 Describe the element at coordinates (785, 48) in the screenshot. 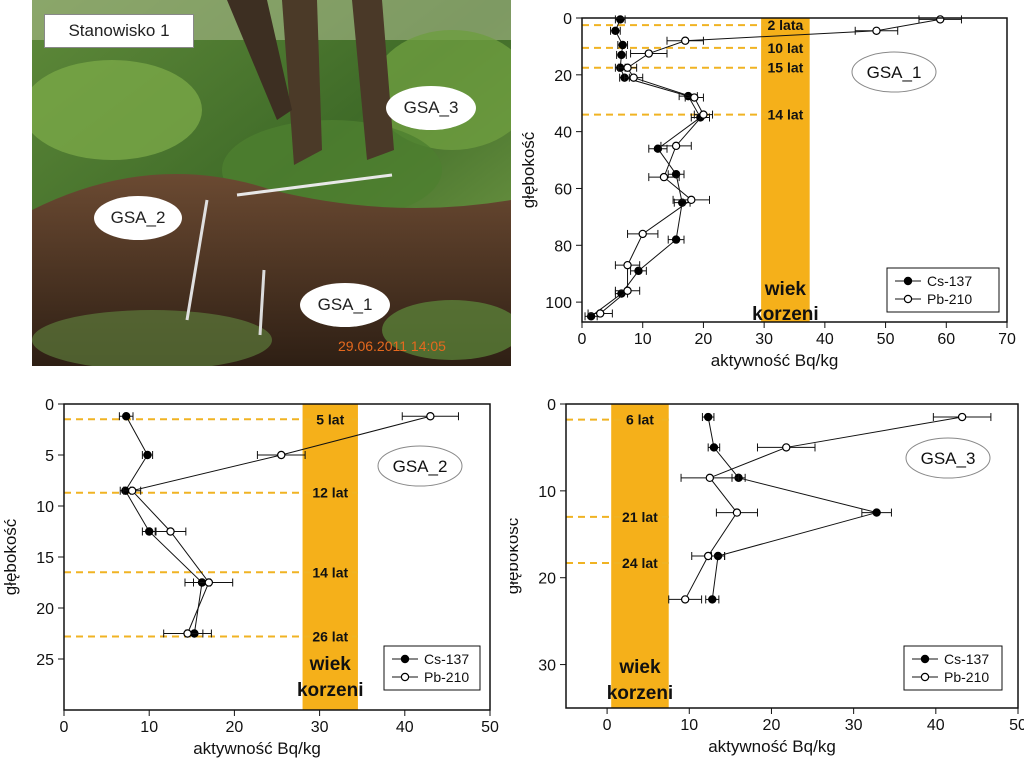

I see `age-label: 10 lat` at that location.